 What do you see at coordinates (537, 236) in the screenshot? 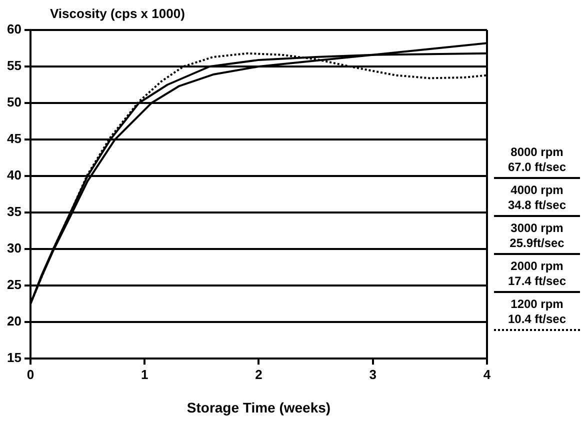
I see `legend-label: 3000 rpm 25.9ft/sec` at bounding box center [537, 236].